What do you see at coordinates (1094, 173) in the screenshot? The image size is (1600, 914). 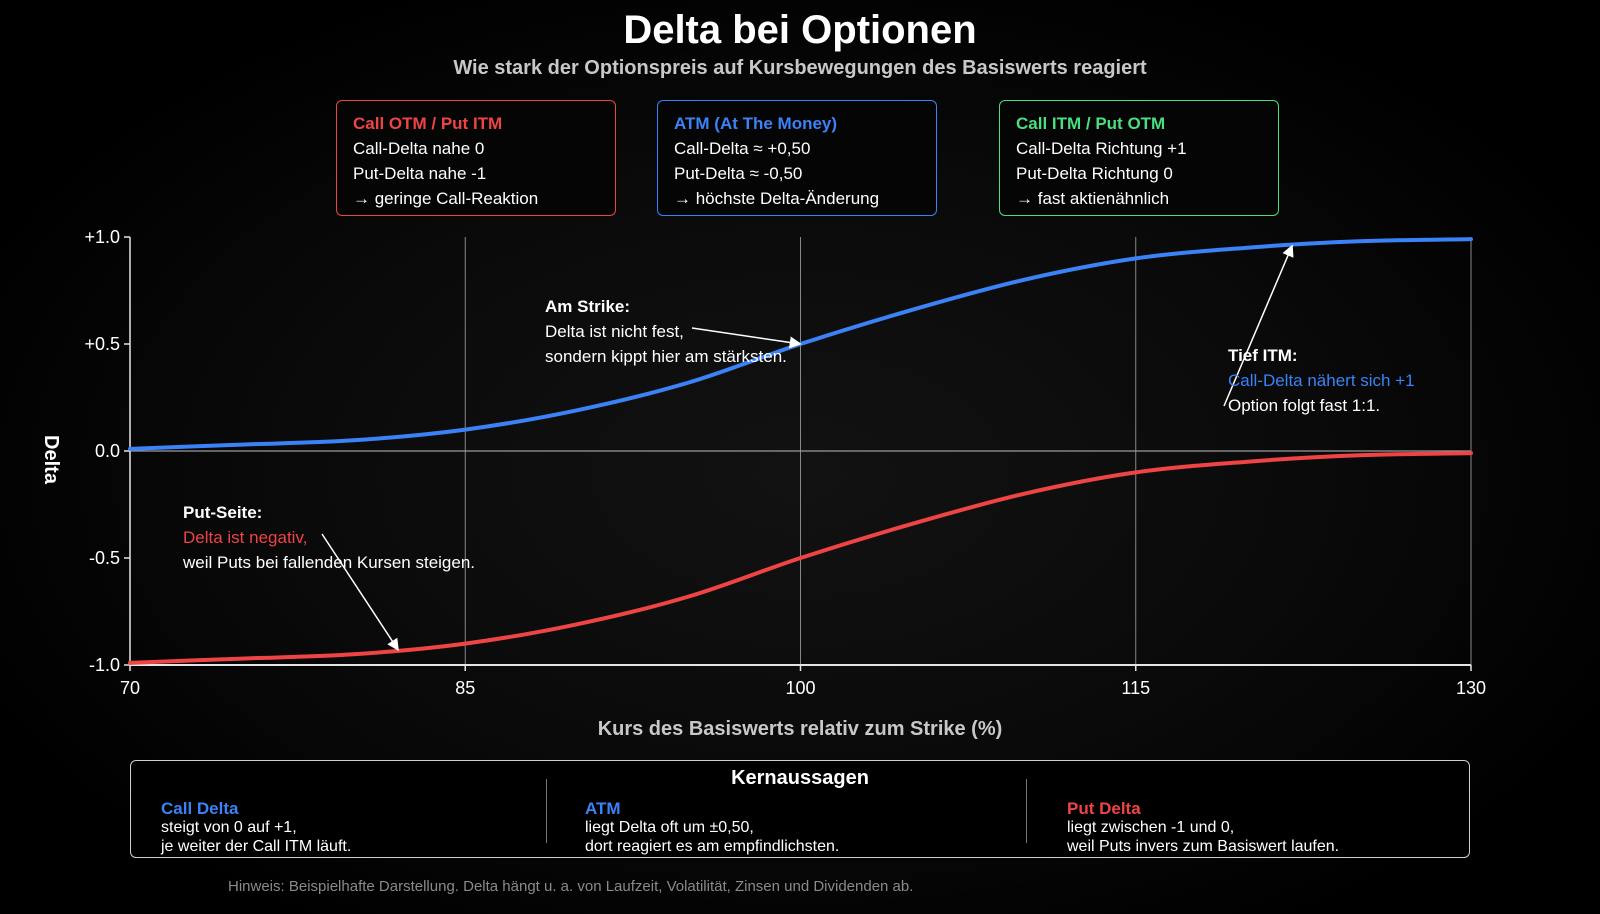 I see `info-box-line: Put-Delta Richtung 0` at bounding box center [1094, 173].